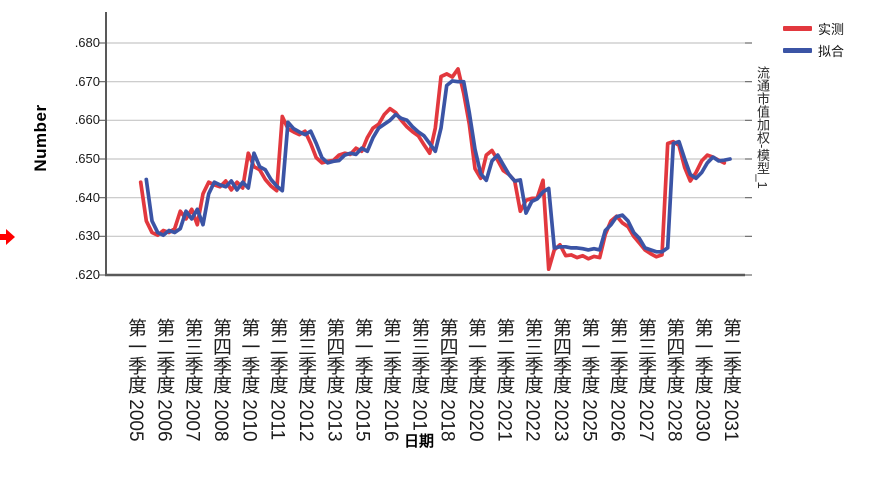  What do you see at coordinates (419, 380) in the screenshot?
I see `x-tick-label: 第三季度 2017` at bounding box center [419, 380].